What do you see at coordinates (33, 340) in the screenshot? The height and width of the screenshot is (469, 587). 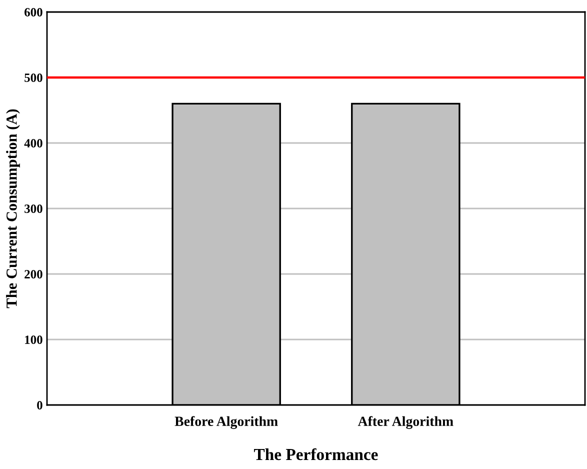 I see `y-tick-label: 100` at bounding box center [33, 340].